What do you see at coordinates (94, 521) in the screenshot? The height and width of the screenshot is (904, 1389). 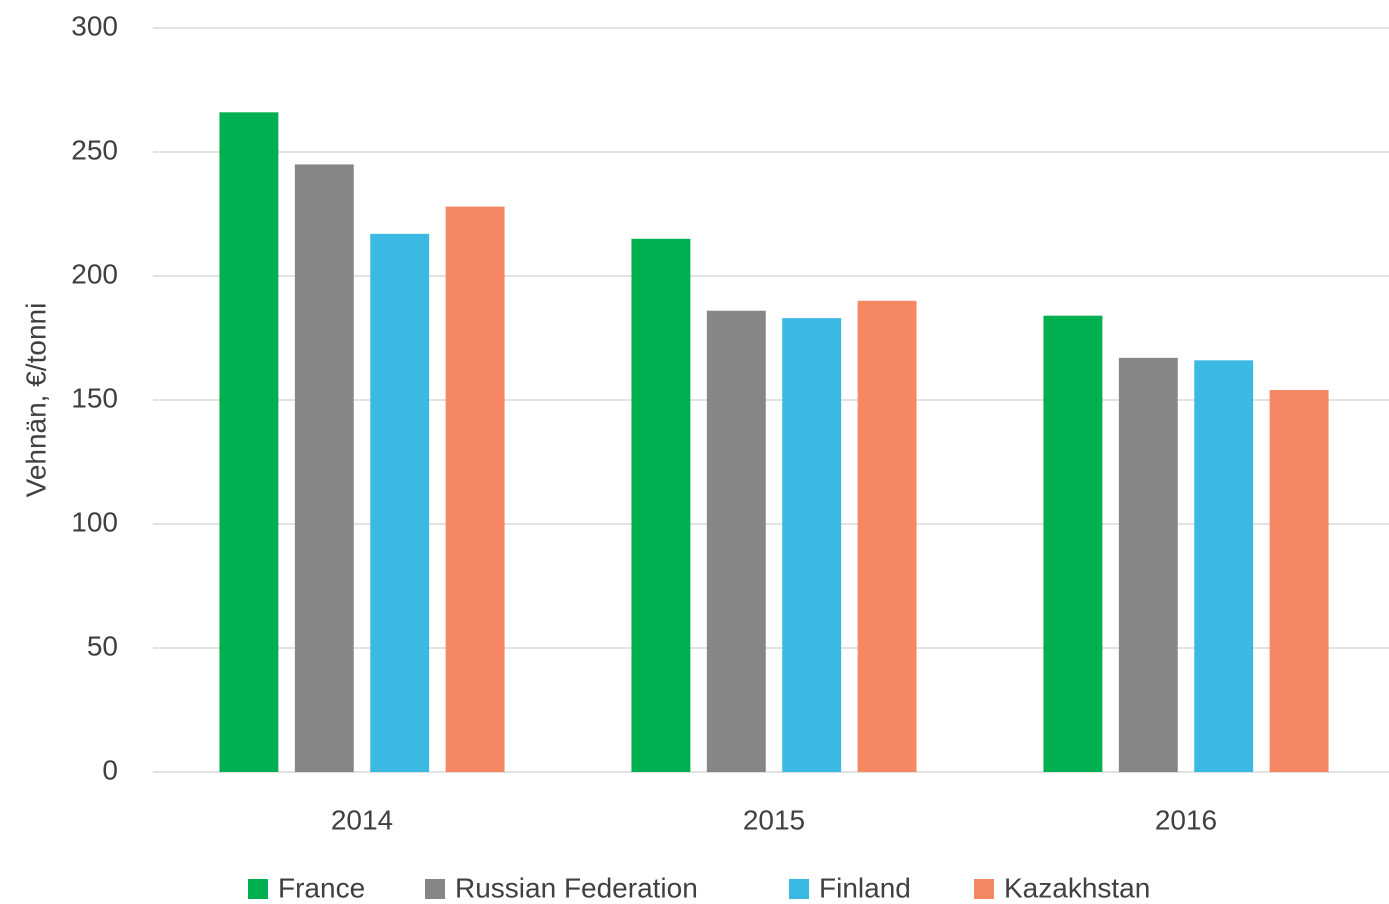 I see `y-tick-label: 100` at bounding box center [94, 521].